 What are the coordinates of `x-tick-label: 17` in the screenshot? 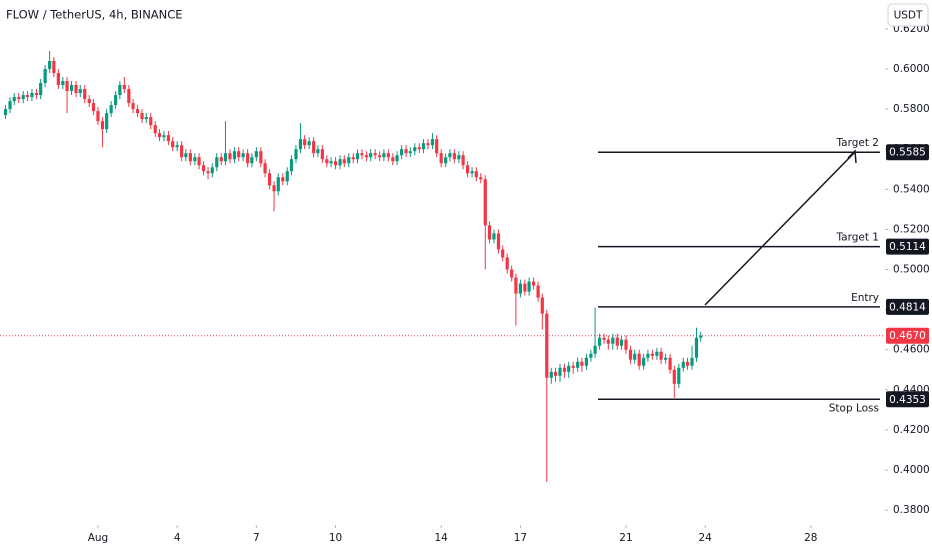 It's located at (520, 538).